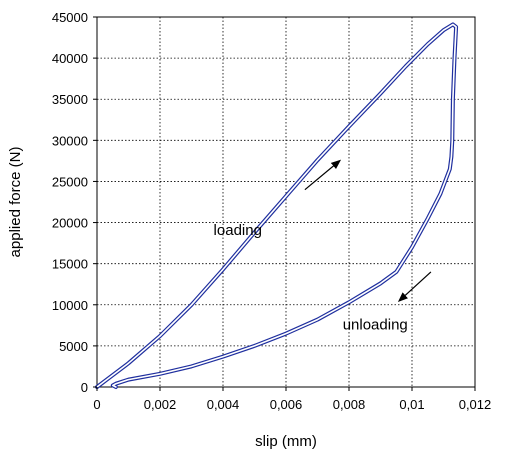 This screenshot has width=513, height=453. What do you see at coordinates (96, 404) in the screenshot?
I see `x-tick-label: 0` at bounding box center [96, 404].